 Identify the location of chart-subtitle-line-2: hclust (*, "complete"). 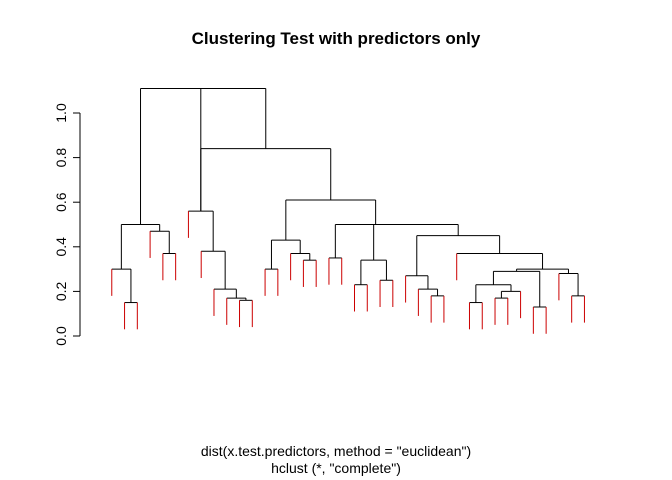
(336, 468).